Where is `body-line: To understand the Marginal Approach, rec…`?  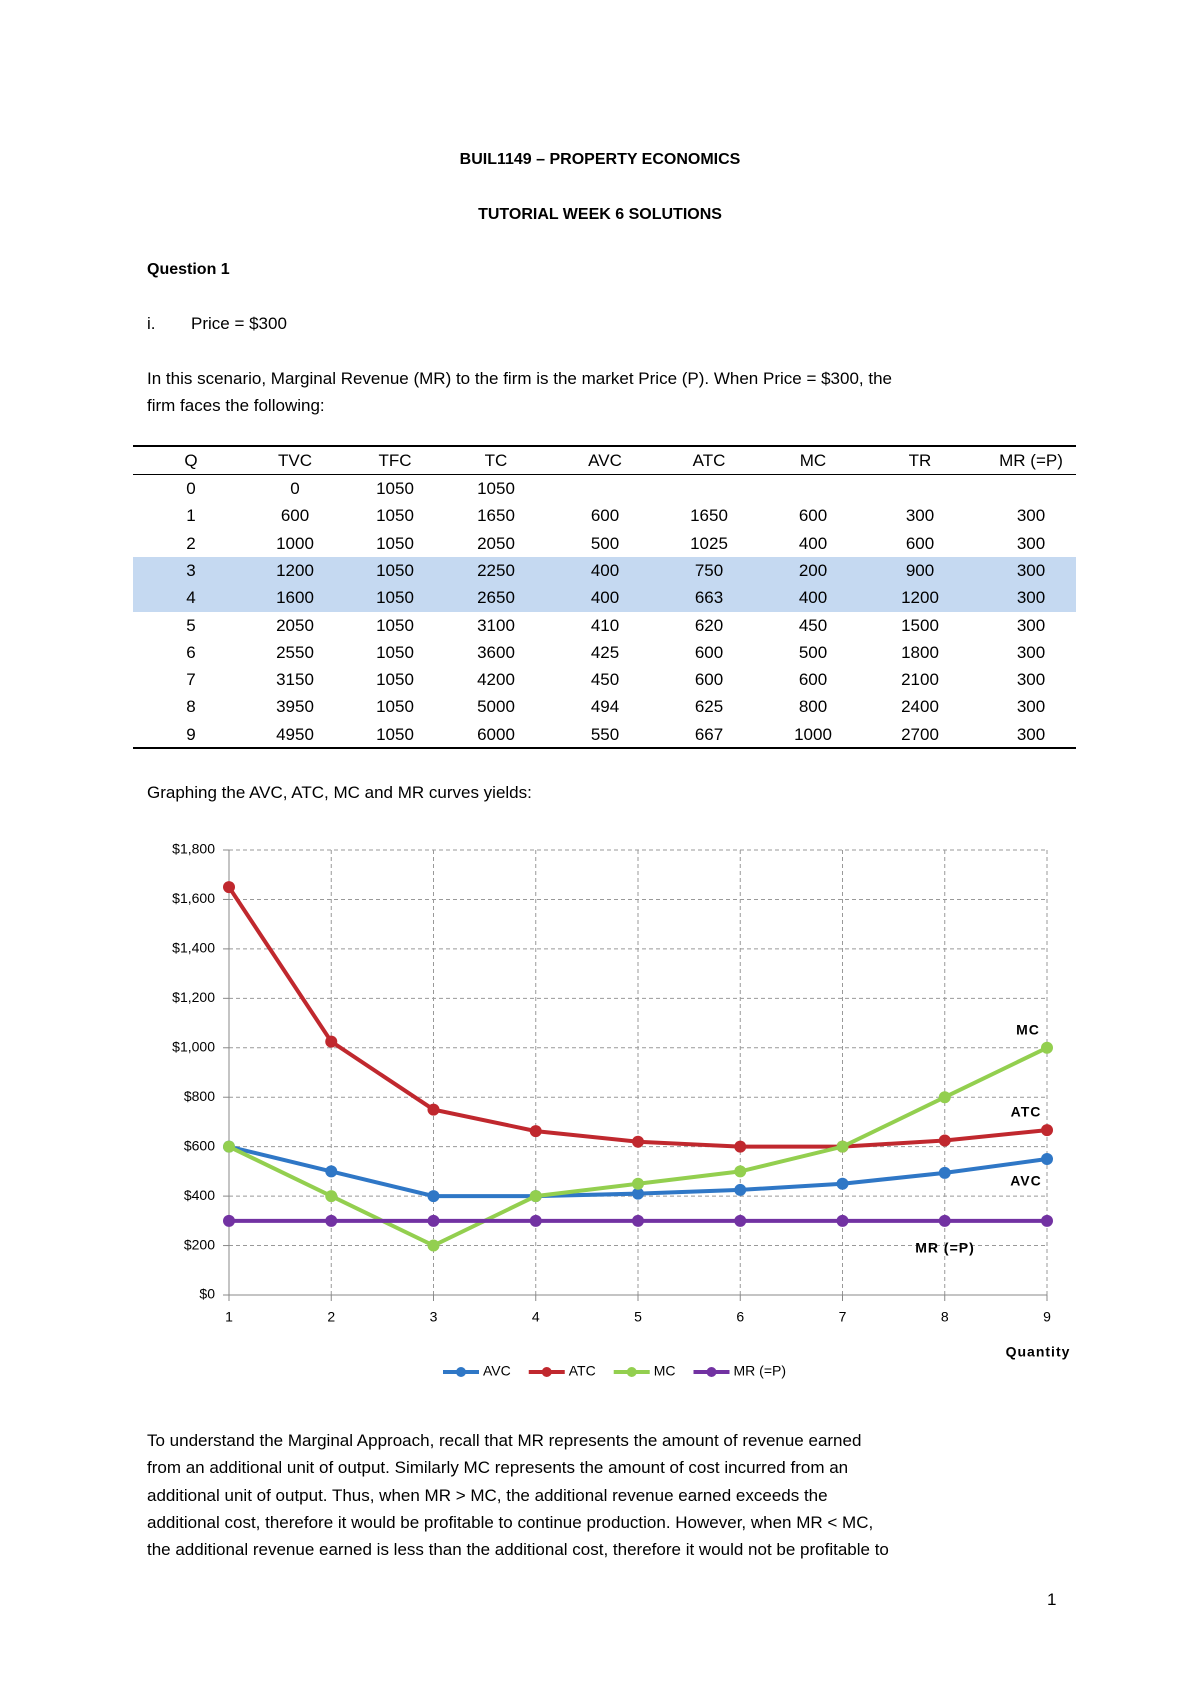
body-line: To understand the Marginal Approach, rec… is located at coordinates (504, 1440).